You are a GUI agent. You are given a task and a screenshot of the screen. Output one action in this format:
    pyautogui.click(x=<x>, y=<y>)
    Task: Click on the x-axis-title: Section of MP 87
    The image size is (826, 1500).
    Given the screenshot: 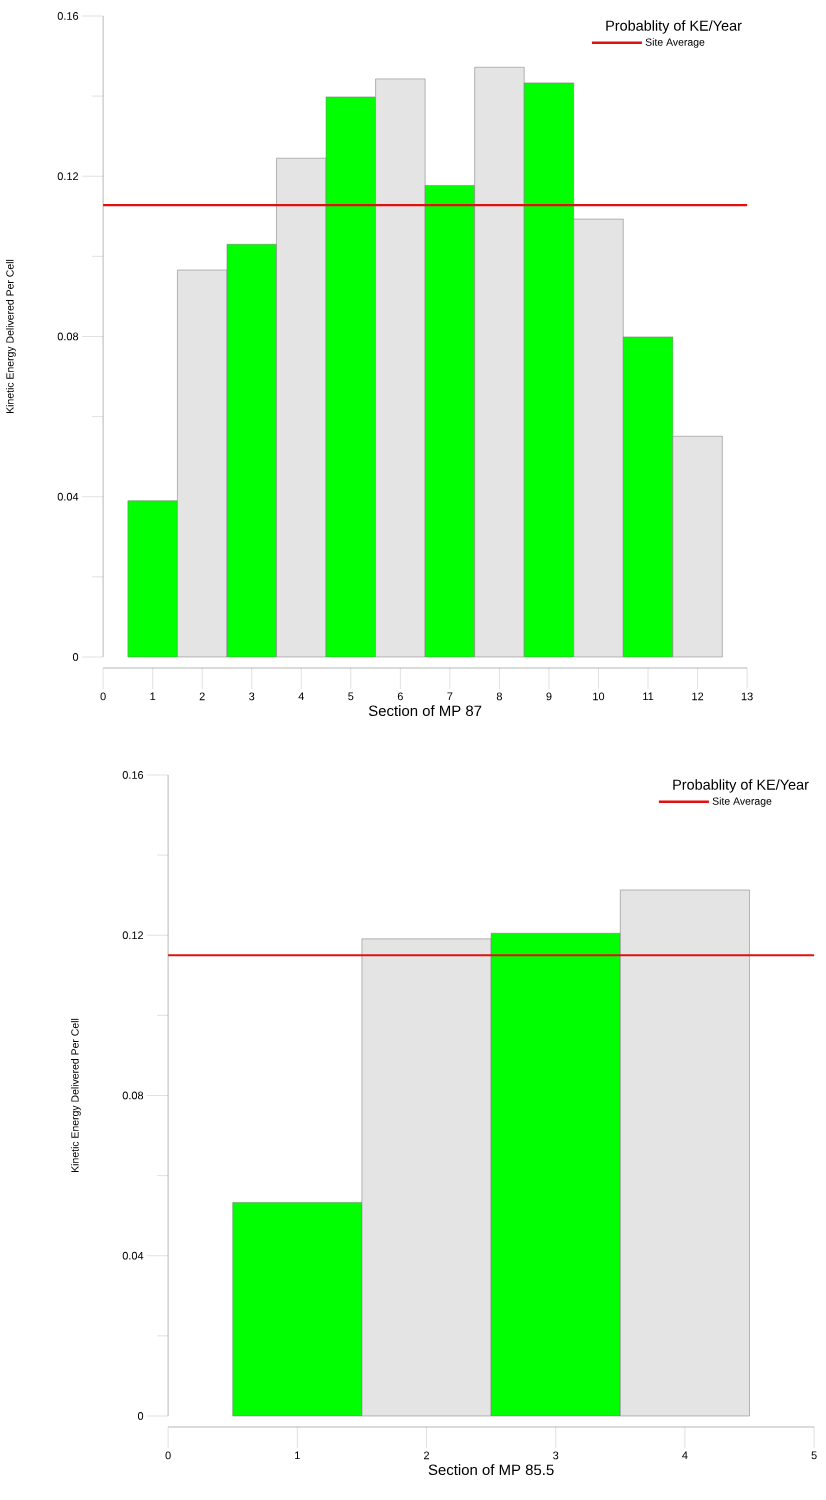 What is the action you would take?
    pyautogui.click(x=425, y=711)
    